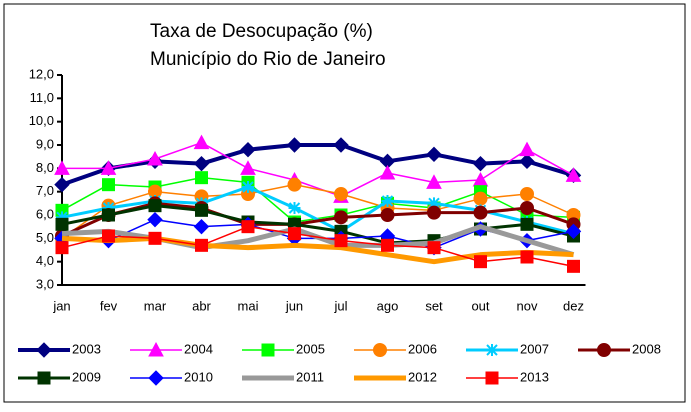 This screenshot has height=412, width=691. What do you see at coordinates (45, 213) in the screenshot?
I see `y-tick-label: 6,0` at bounding box center [45, 213].